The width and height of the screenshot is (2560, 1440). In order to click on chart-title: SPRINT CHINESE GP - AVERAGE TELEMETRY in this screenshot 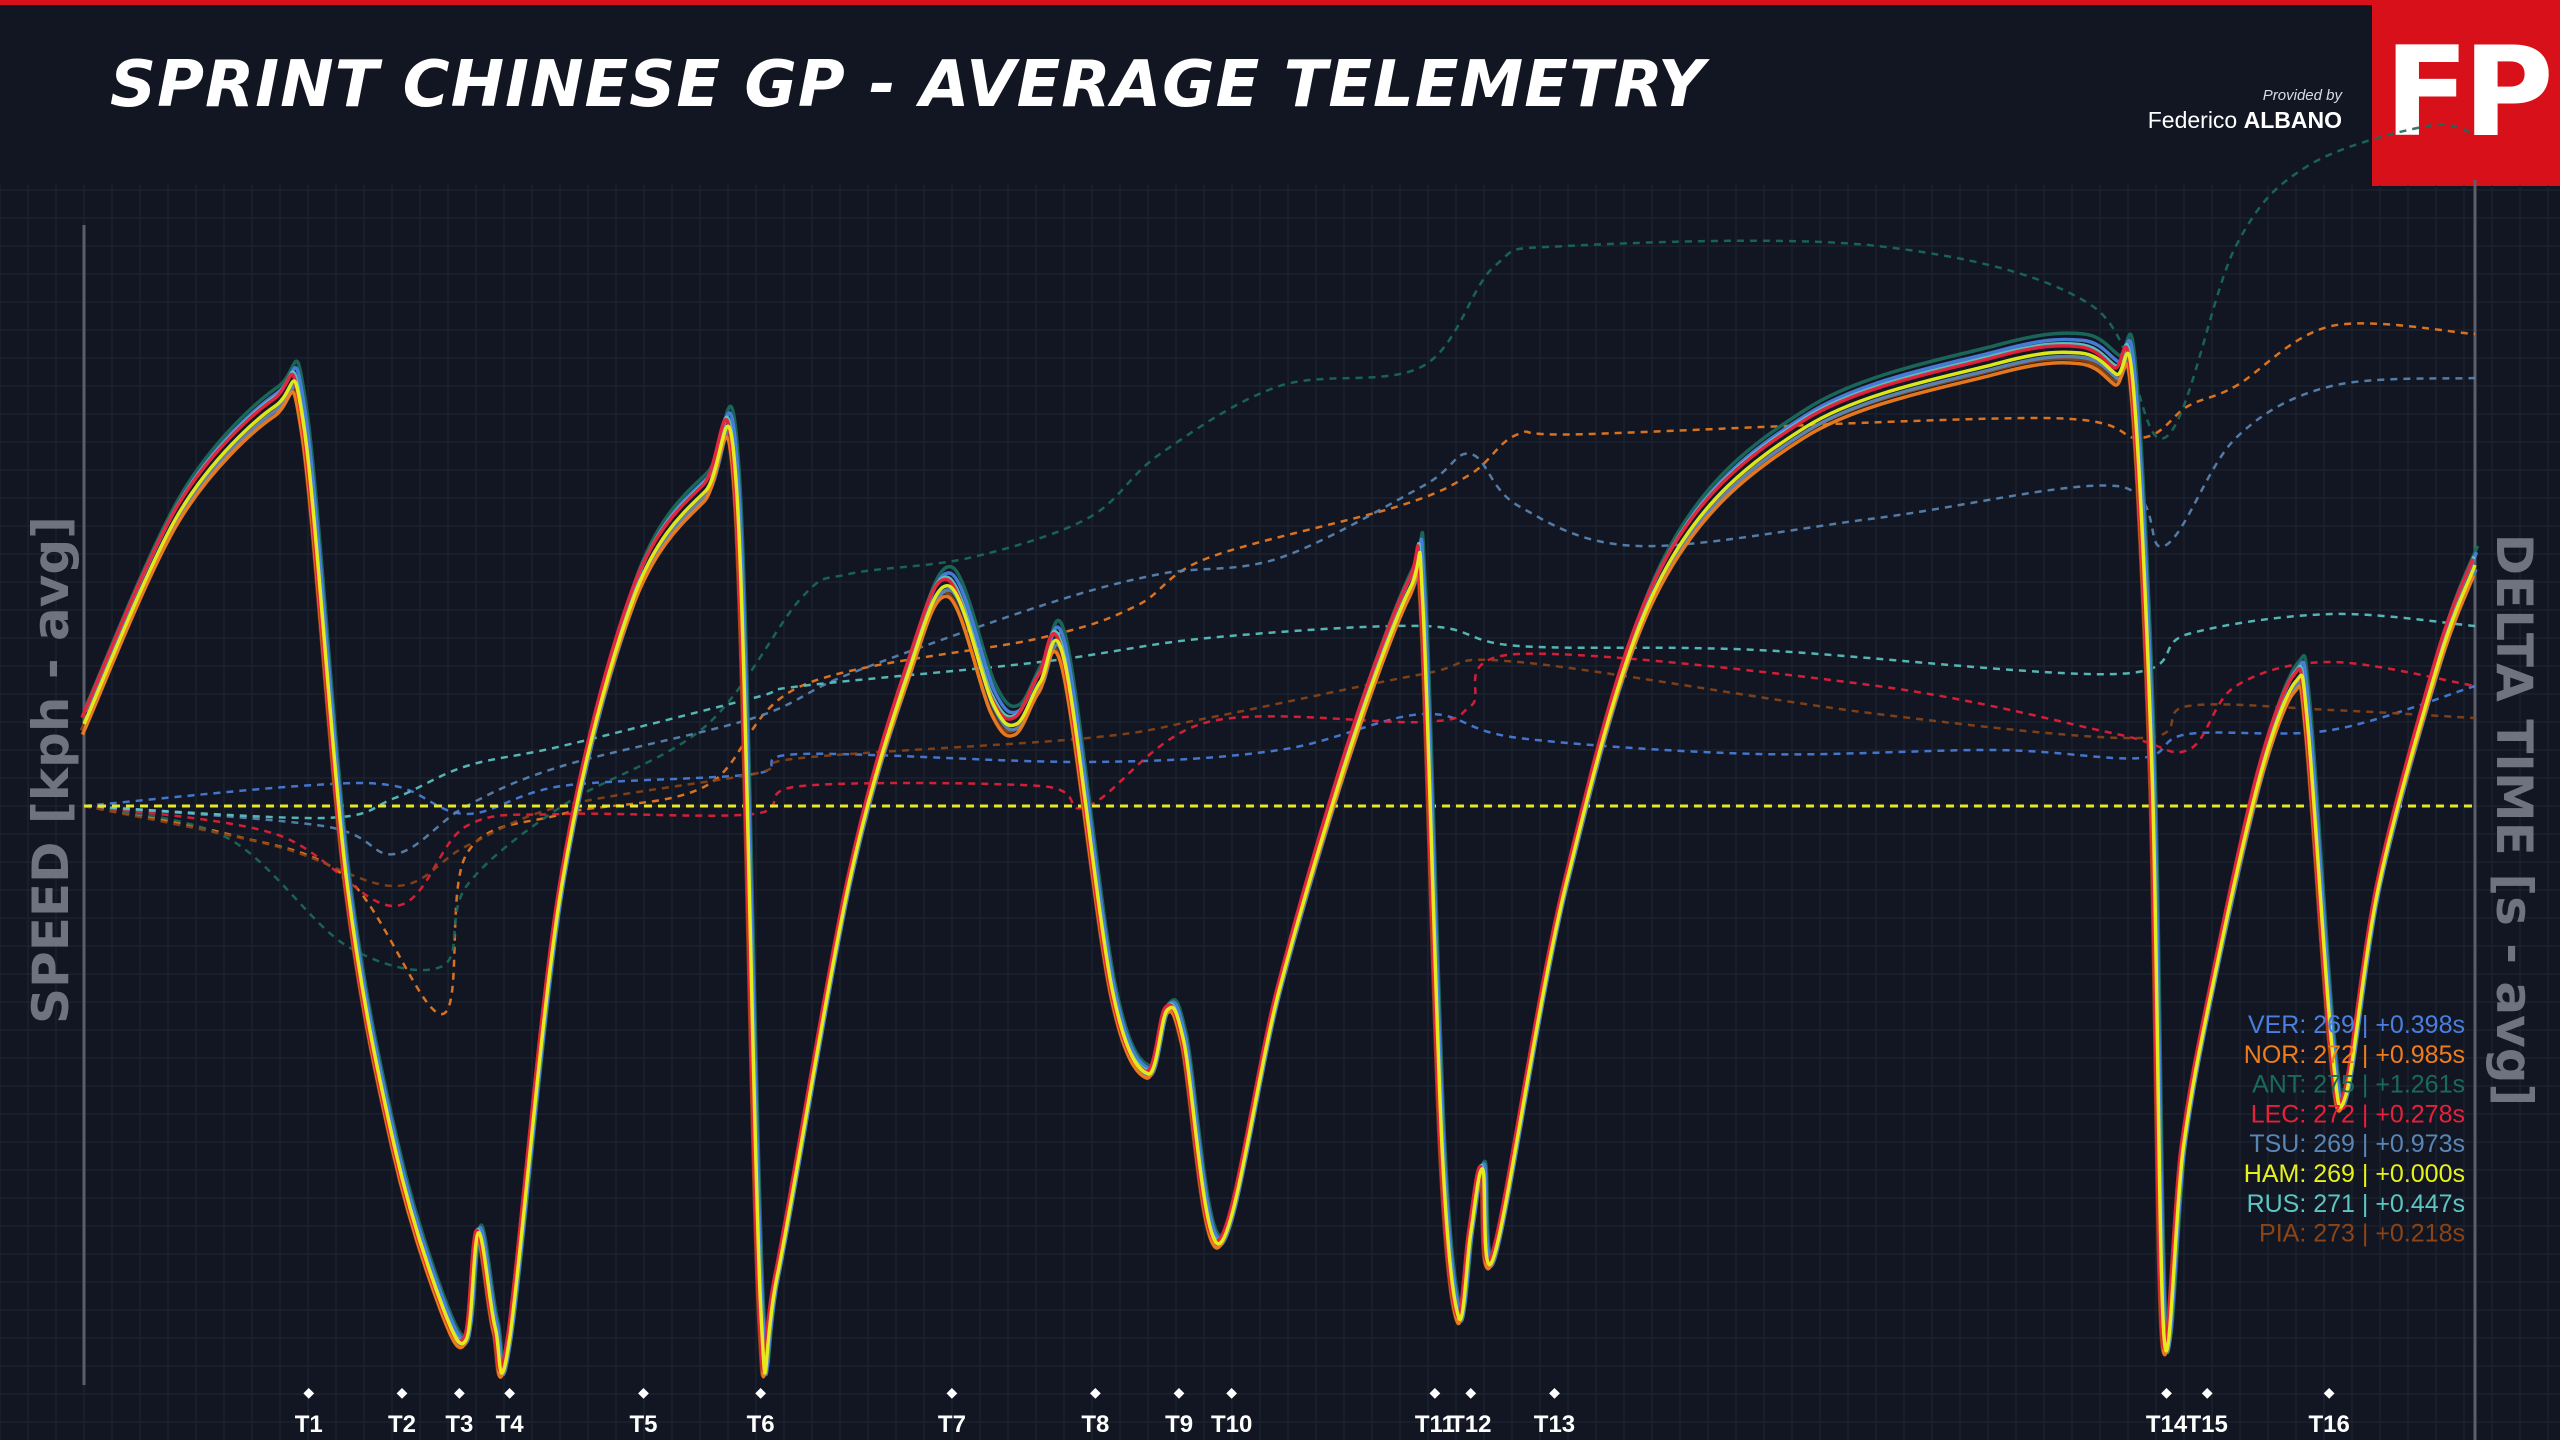, I will do `click(908, 85)`.